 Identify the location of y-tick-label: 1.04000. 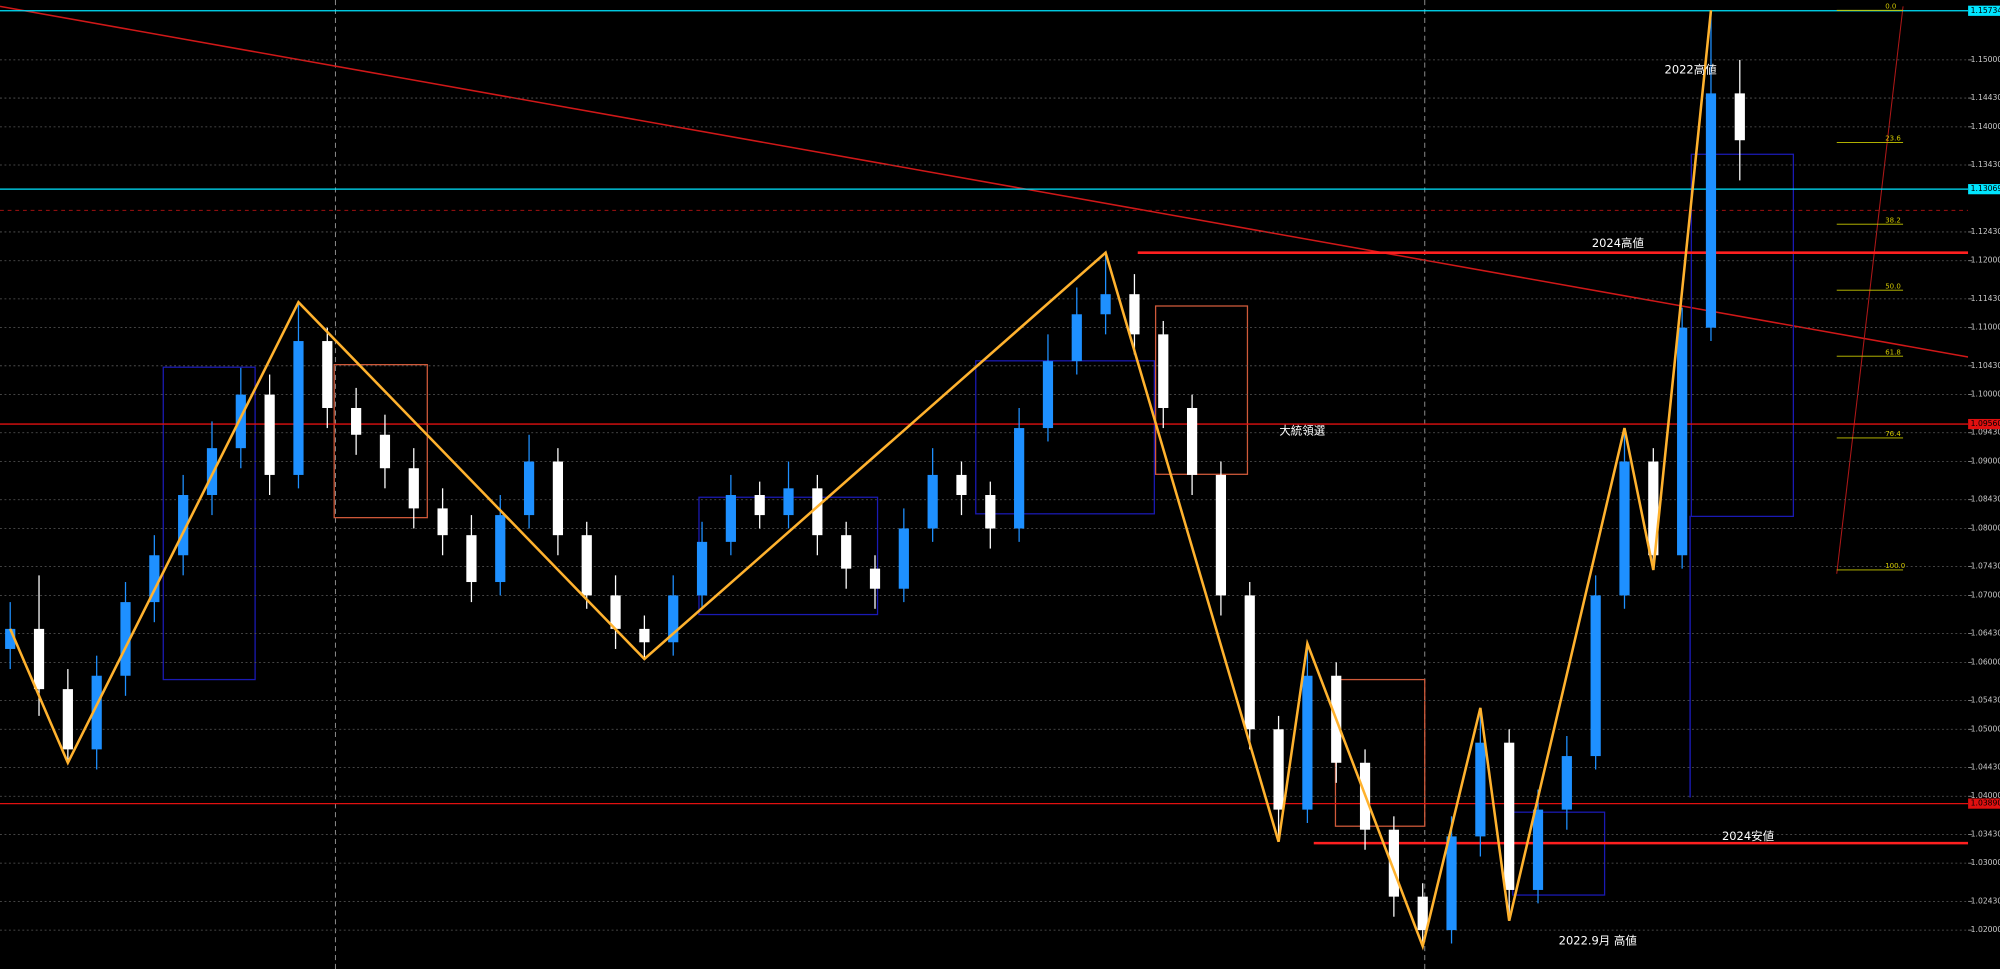
(1985, 795).